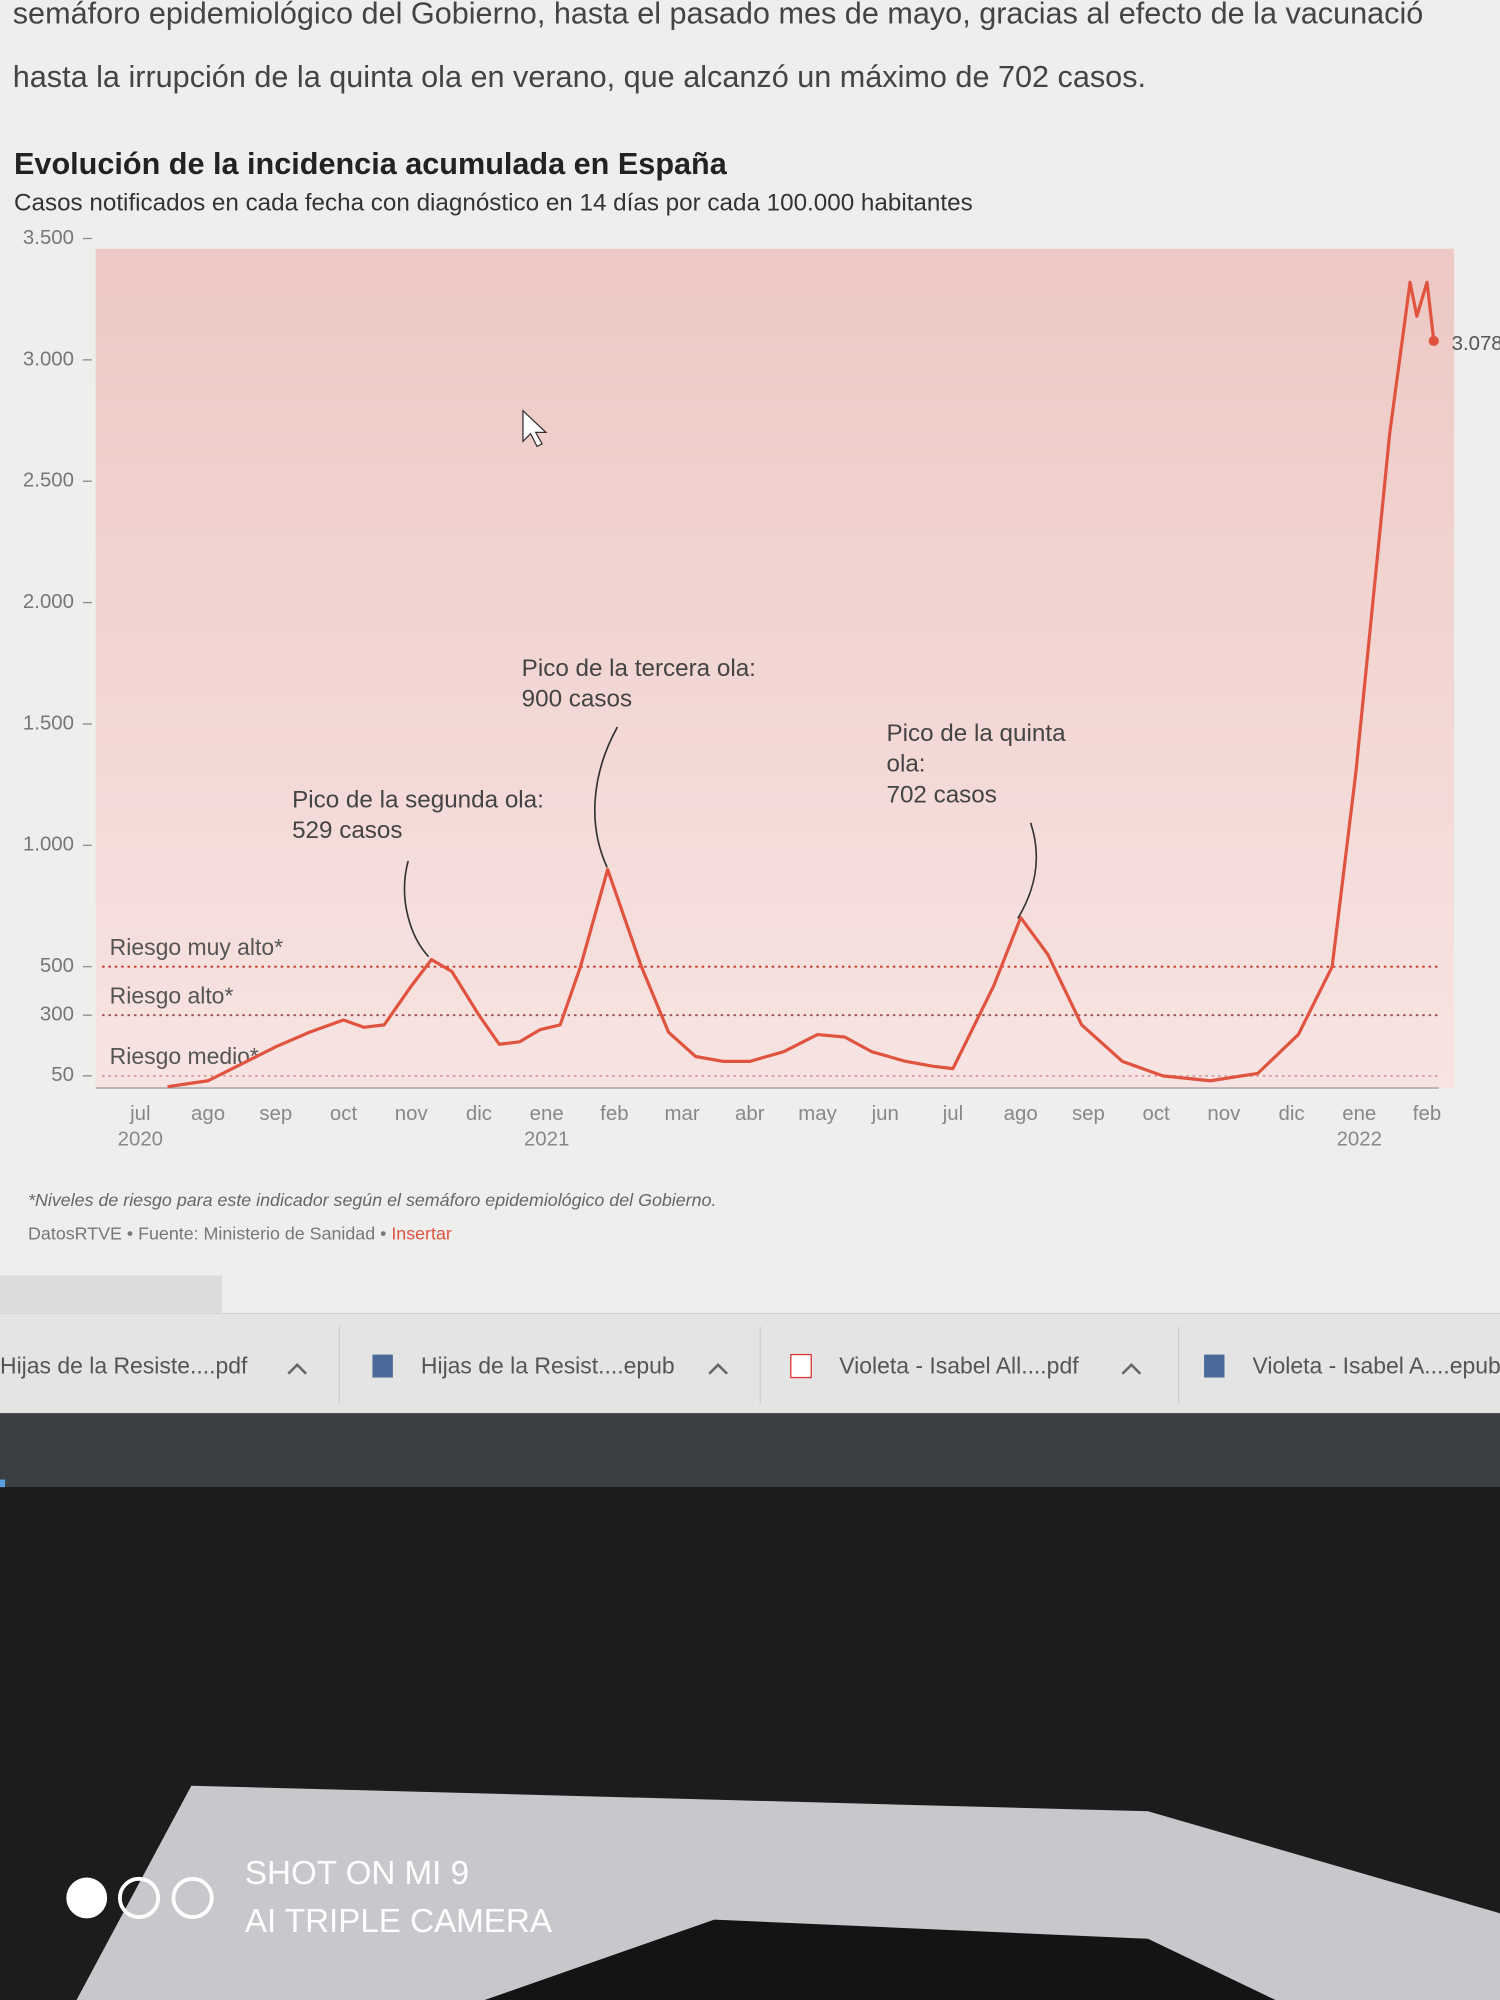 This screenshot has width=1500, height=2000. I want to click on y-tick-label: 2.000, so click(48, 602).